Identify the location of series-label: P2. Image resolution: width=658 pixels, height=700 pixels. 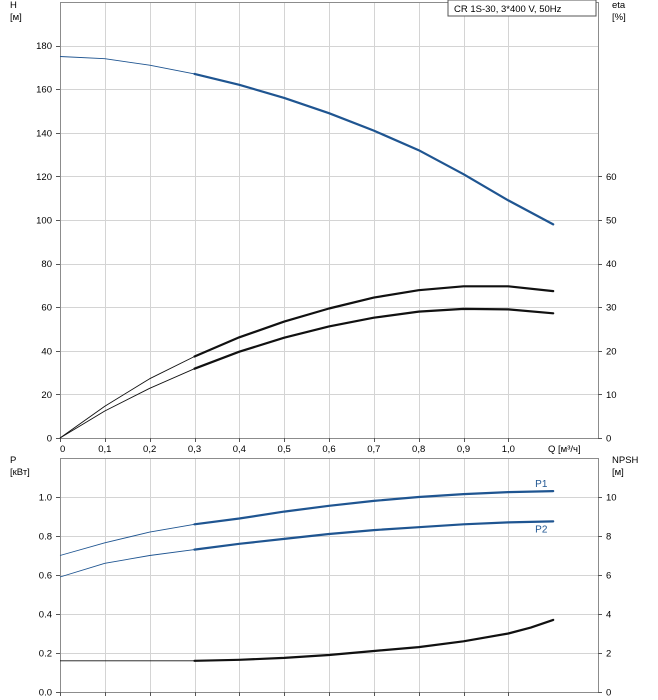
(541, 529).